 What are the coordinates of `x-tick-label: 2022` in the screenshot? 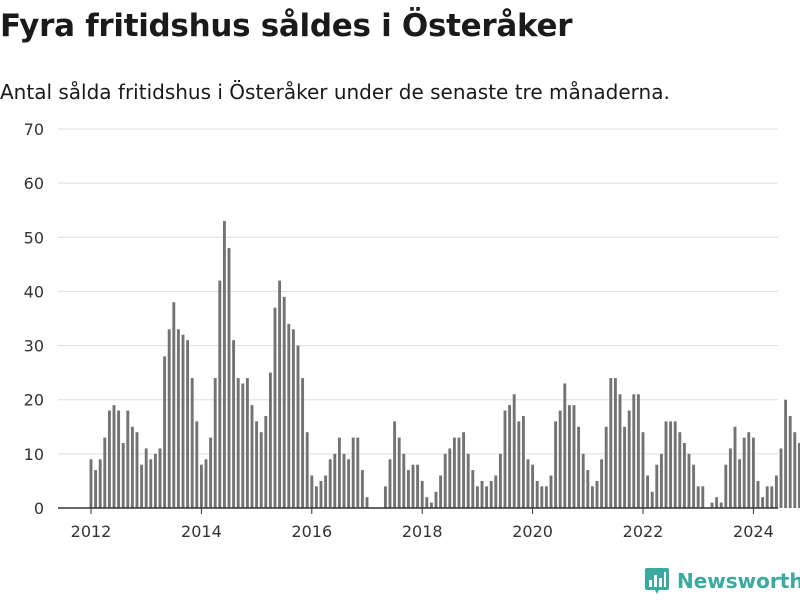 It's located at (643, 531).